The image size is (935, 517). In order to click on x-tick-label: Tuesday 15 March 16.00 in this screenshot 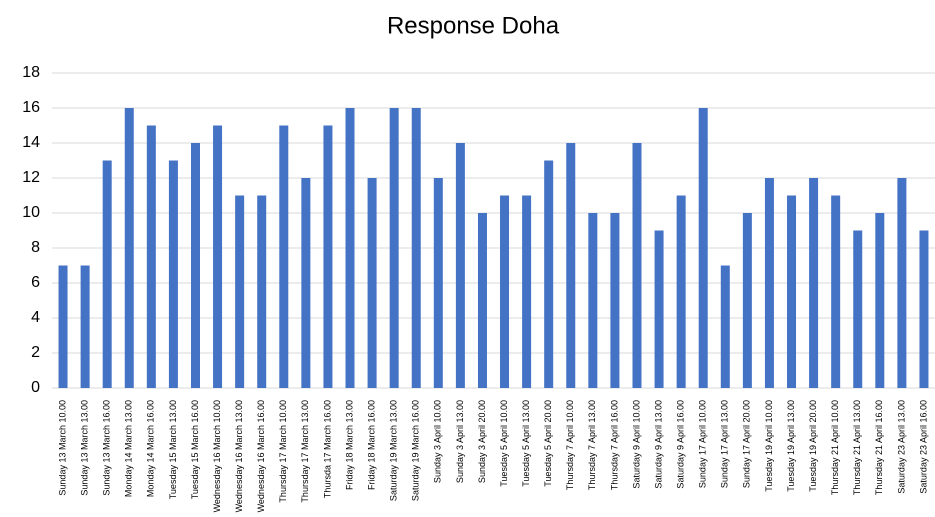, I will do `click(195, 449)`.